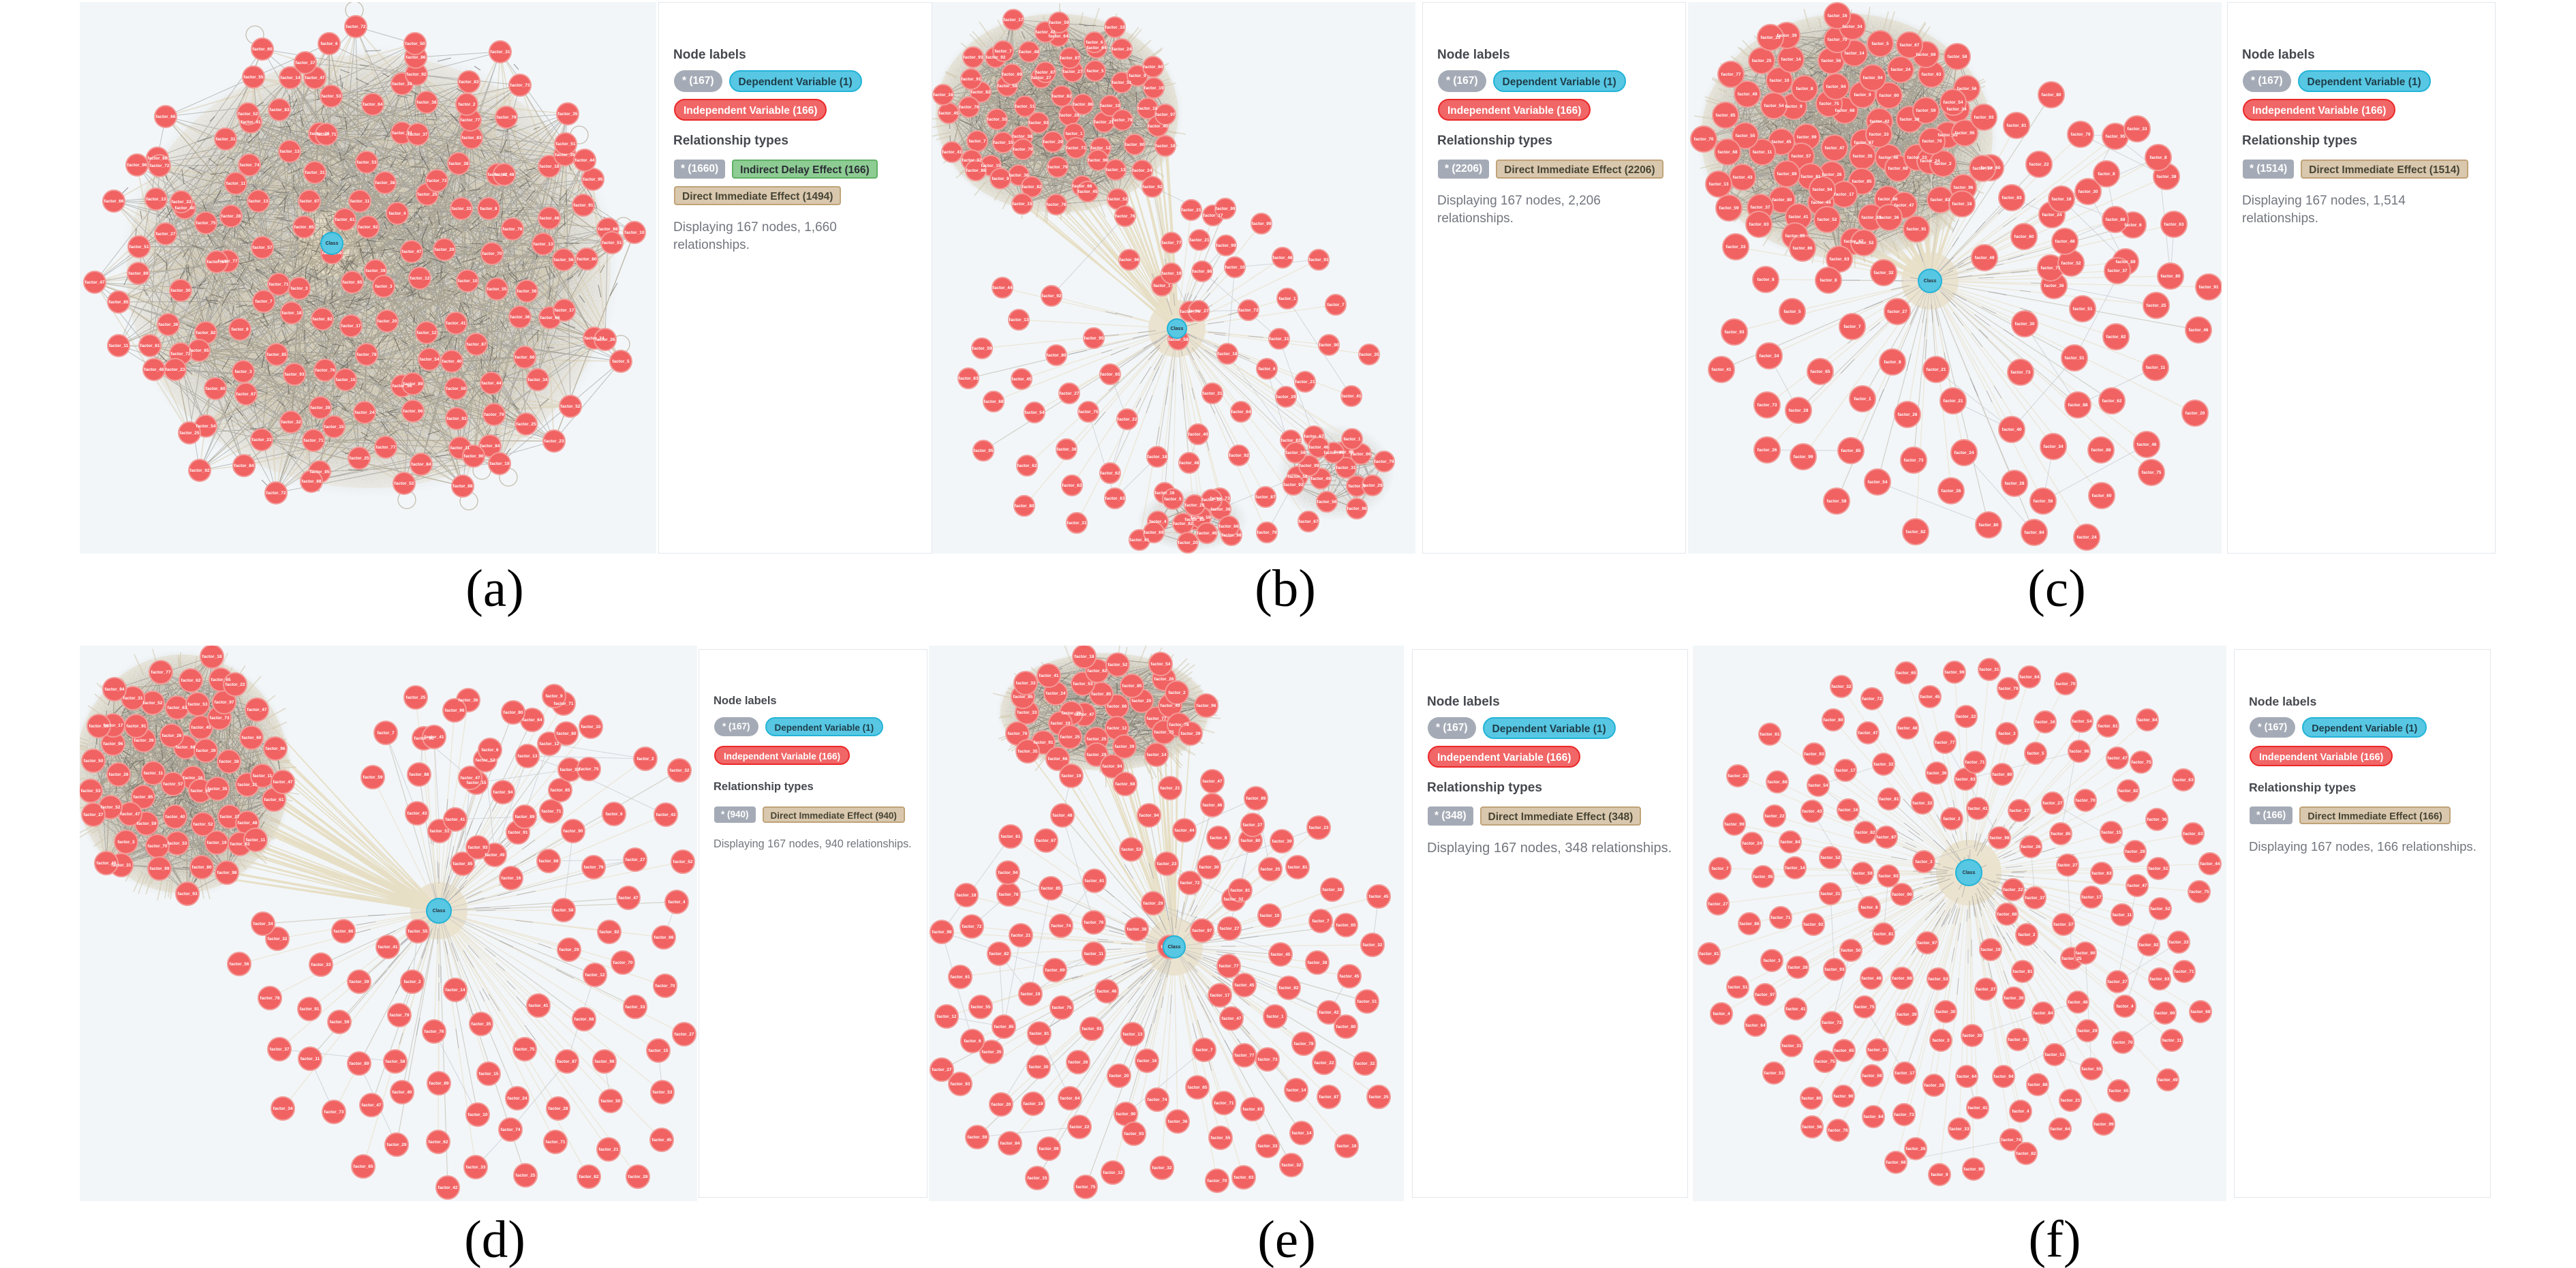  Describe the element at coordinates (206, 751) in the screenshot. I see `svg-text: factor_39` at that location.